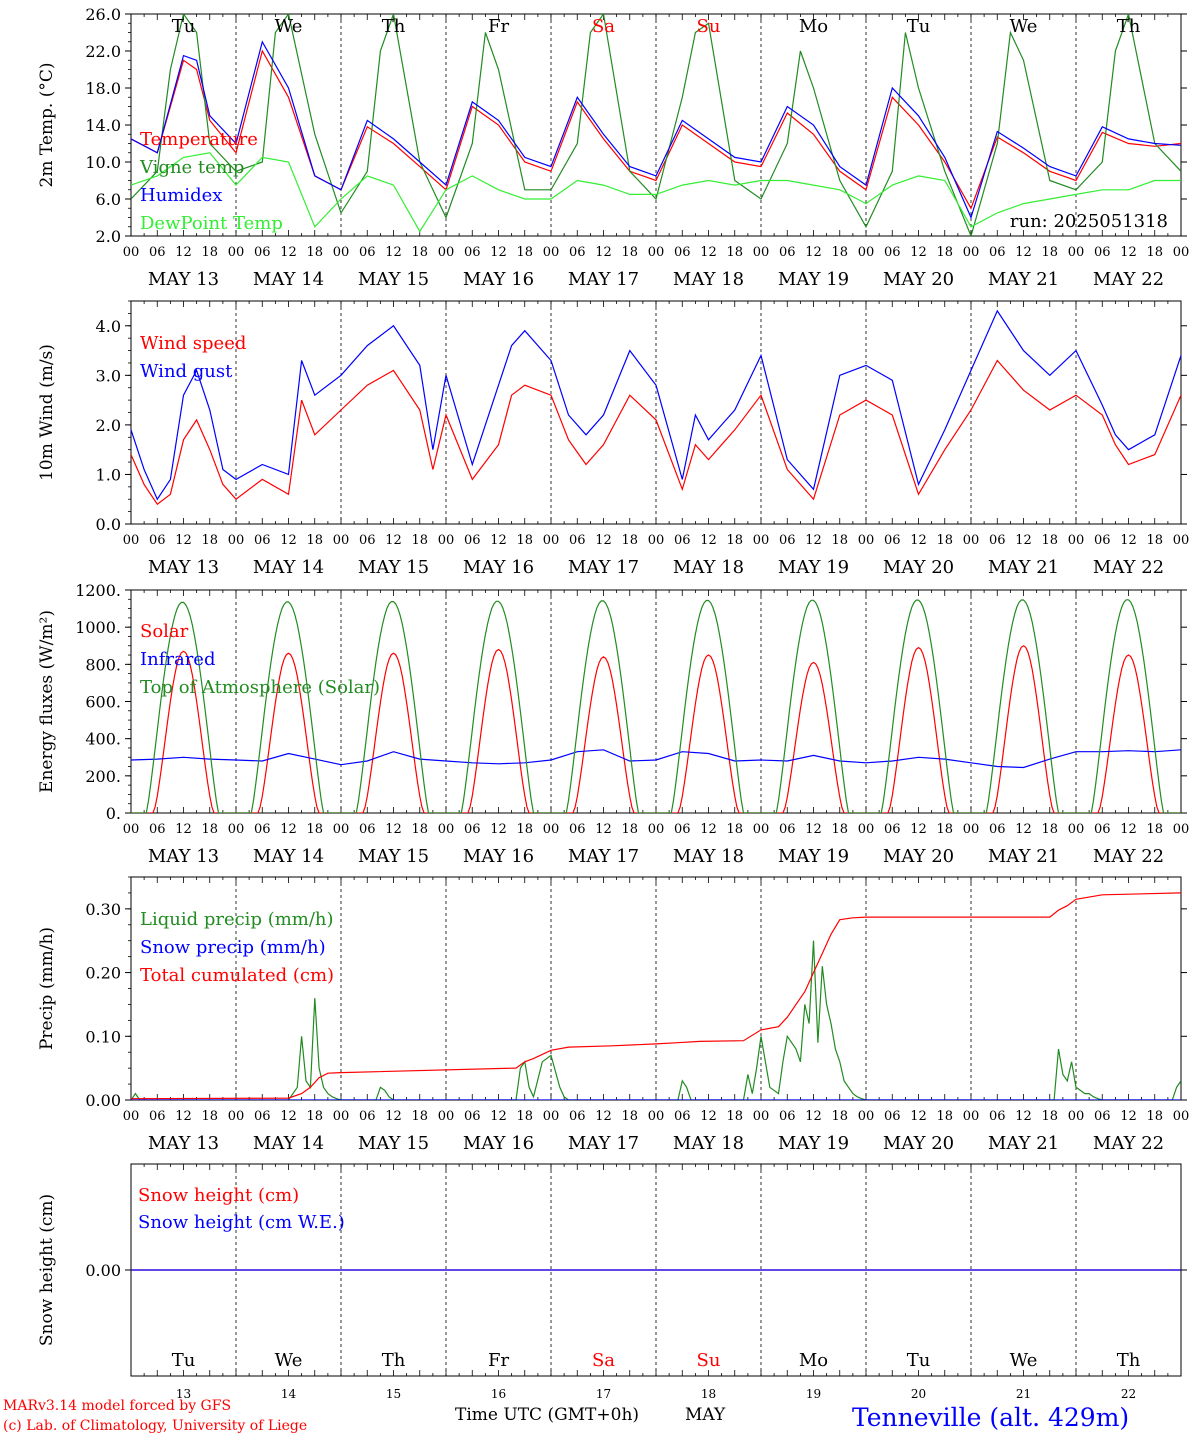 The image size is (1194, 1440). Describe the element at coordinates (813, 856) in the screenshot. I see `date-label: MAY 19` at that location.